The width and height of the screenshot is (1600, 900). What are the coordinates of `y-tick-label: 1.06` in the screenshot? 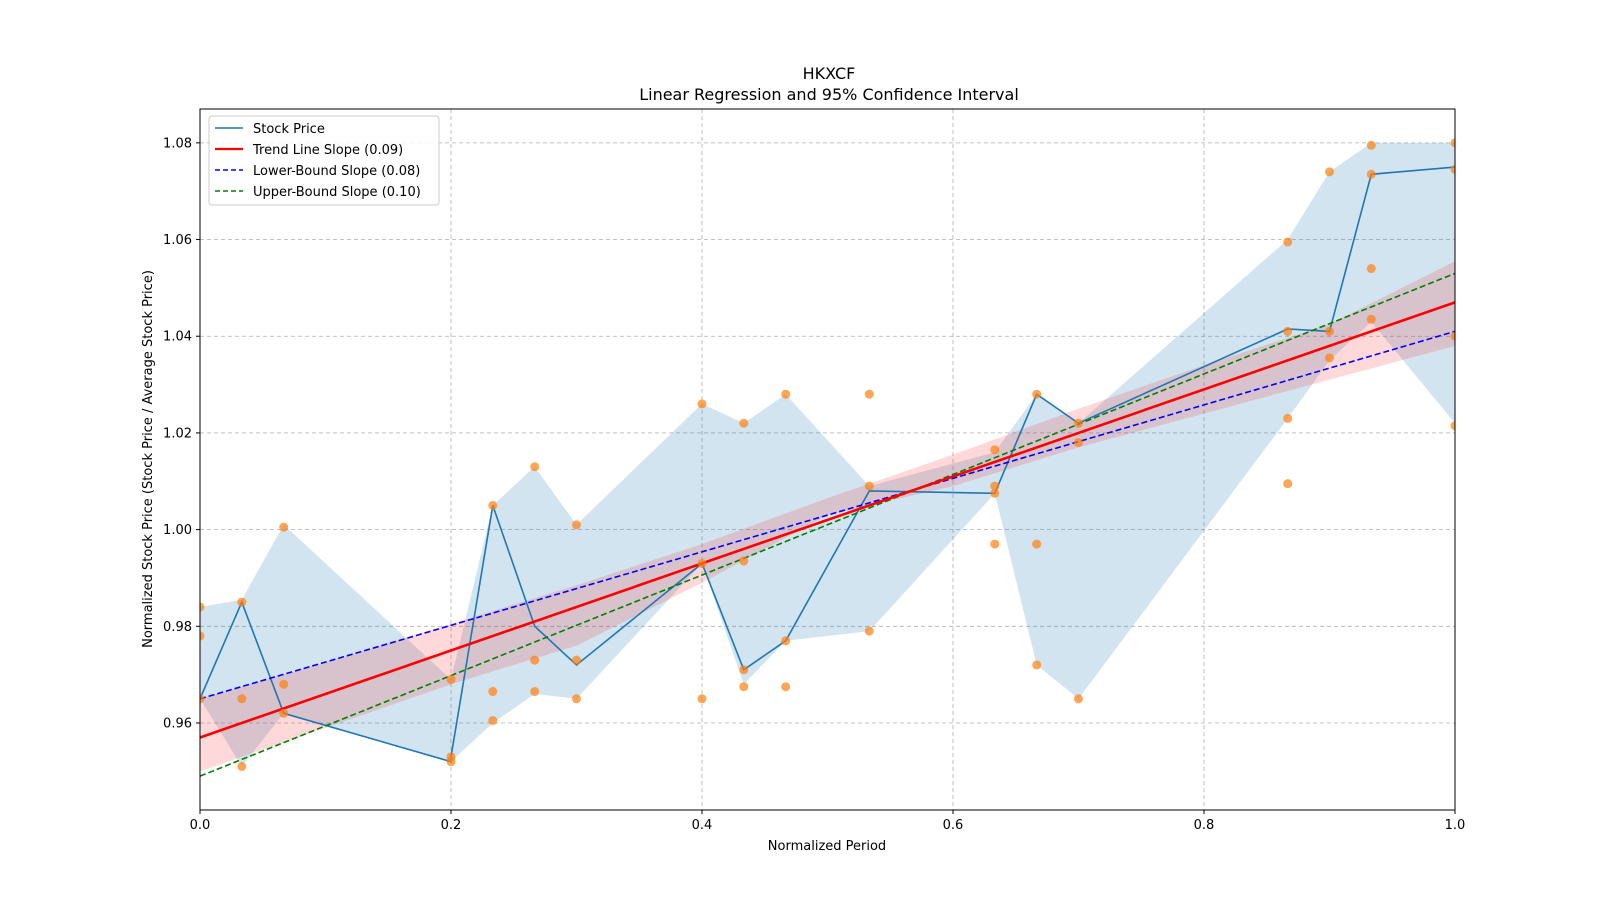 It's located at (177, 240).